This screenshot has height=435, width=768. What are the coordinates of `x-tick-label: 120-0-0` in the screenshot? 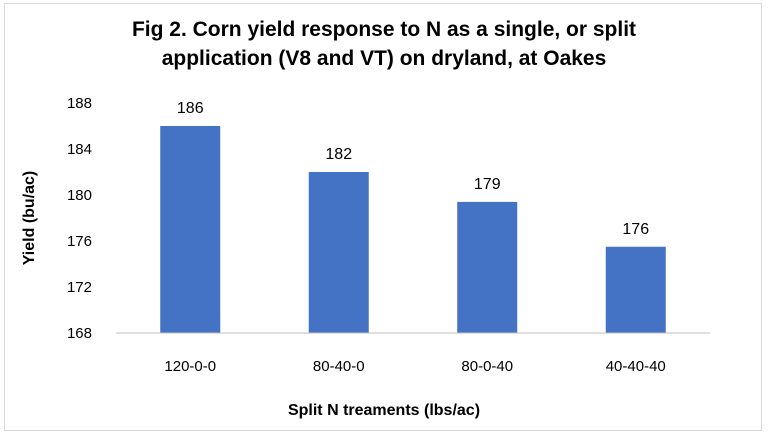 It's located at (190, 366).